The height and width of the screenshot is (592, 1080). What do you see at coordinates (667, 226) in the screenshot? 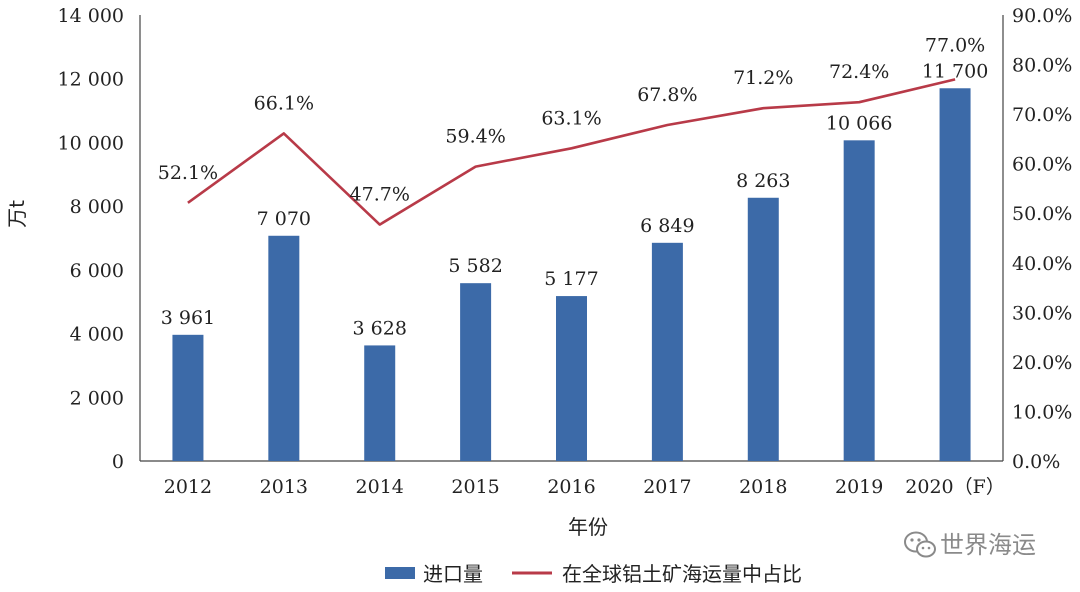
I see `bar-data-label: 6 849` at bounding box center [667, 226].